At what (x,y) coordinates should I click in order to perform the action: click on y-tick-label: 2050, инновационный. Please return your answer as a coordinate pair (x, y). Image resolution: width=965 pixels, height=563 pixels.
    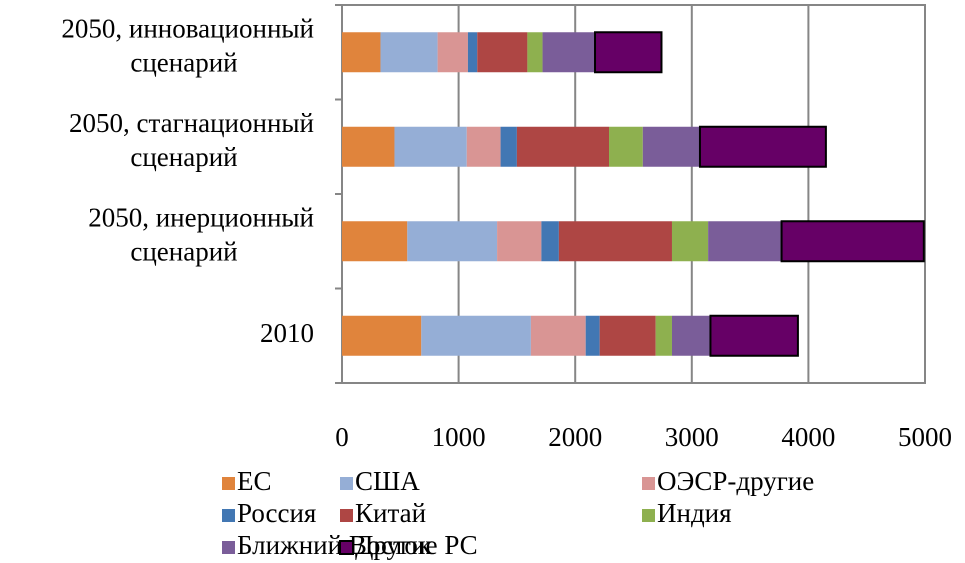
    Looking at the image, I should click on (187, 28).